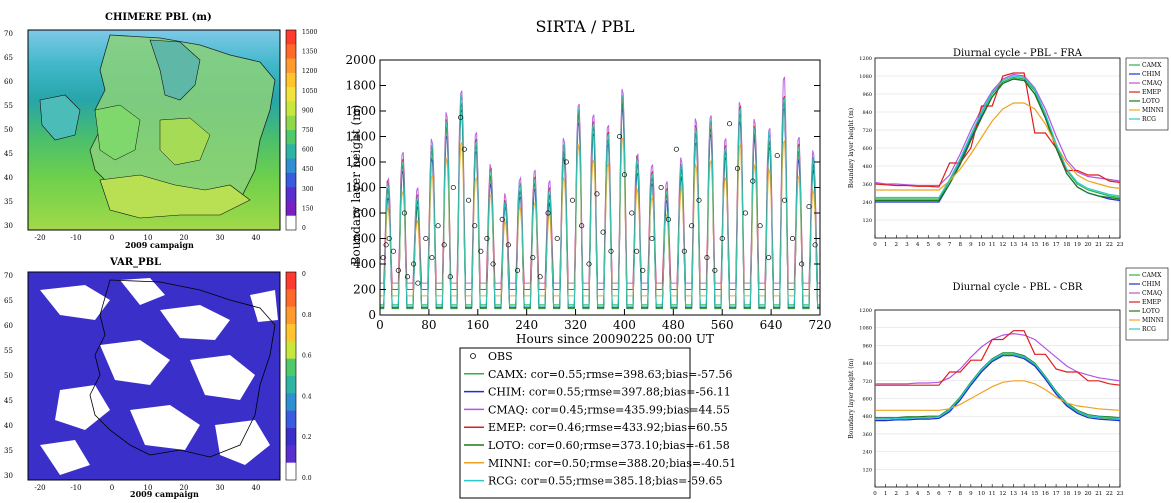 The width and height of the screenshot is (1171, 503). Describe the element at coordinates (220, 238) in the screenshot. I see `longitude-label: 30` at that location.